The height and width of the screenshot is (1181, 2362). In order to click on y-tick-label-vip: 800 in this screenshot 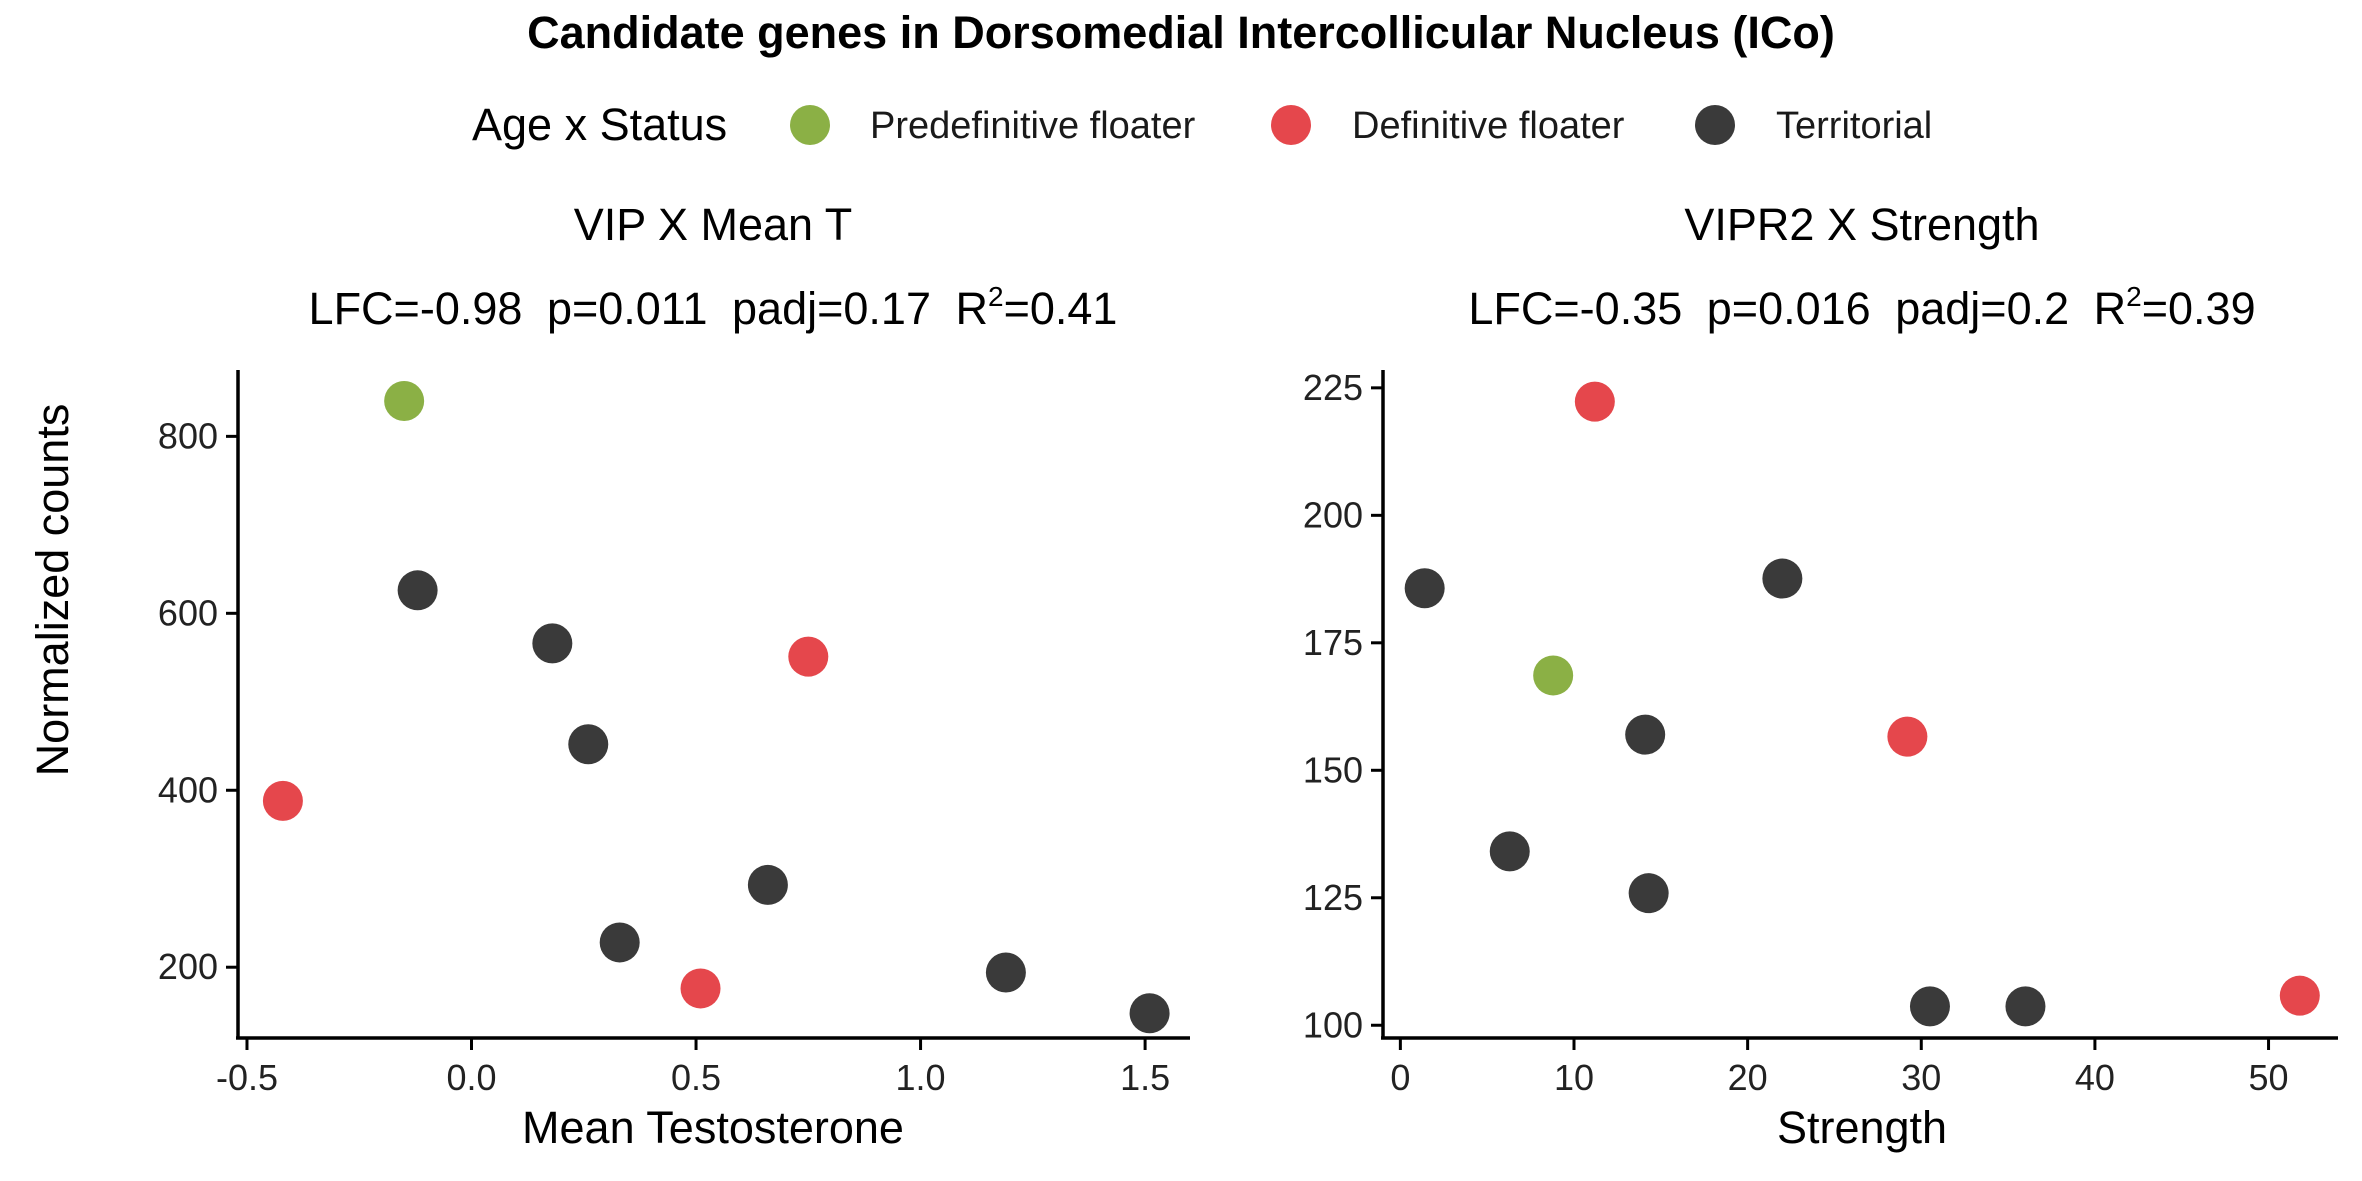, I will do `click(188, 435)`.